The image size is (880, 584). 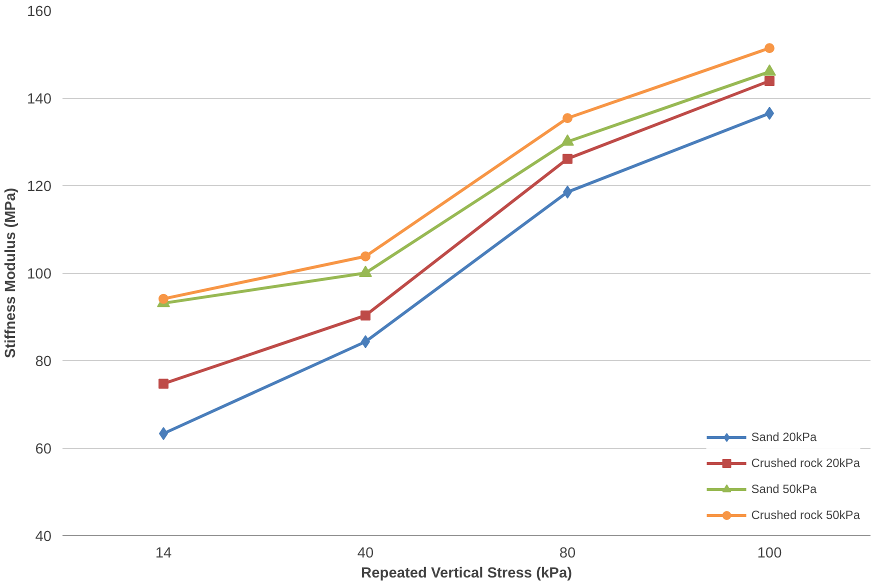 I want to click on y-axis-title: Stiffness Modulus (MPa), so click(x=11, y=273).